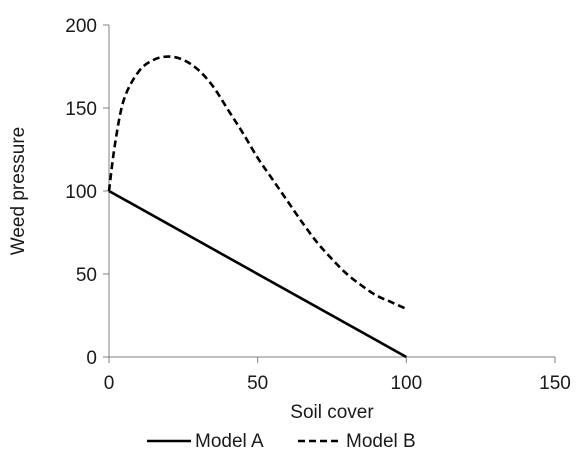 This screenshot has width=577, height=461. What do you see at coordinates (81, 192) in the screenshot?
I see `y-tick-label: 100` at bounding box center [81, 192].